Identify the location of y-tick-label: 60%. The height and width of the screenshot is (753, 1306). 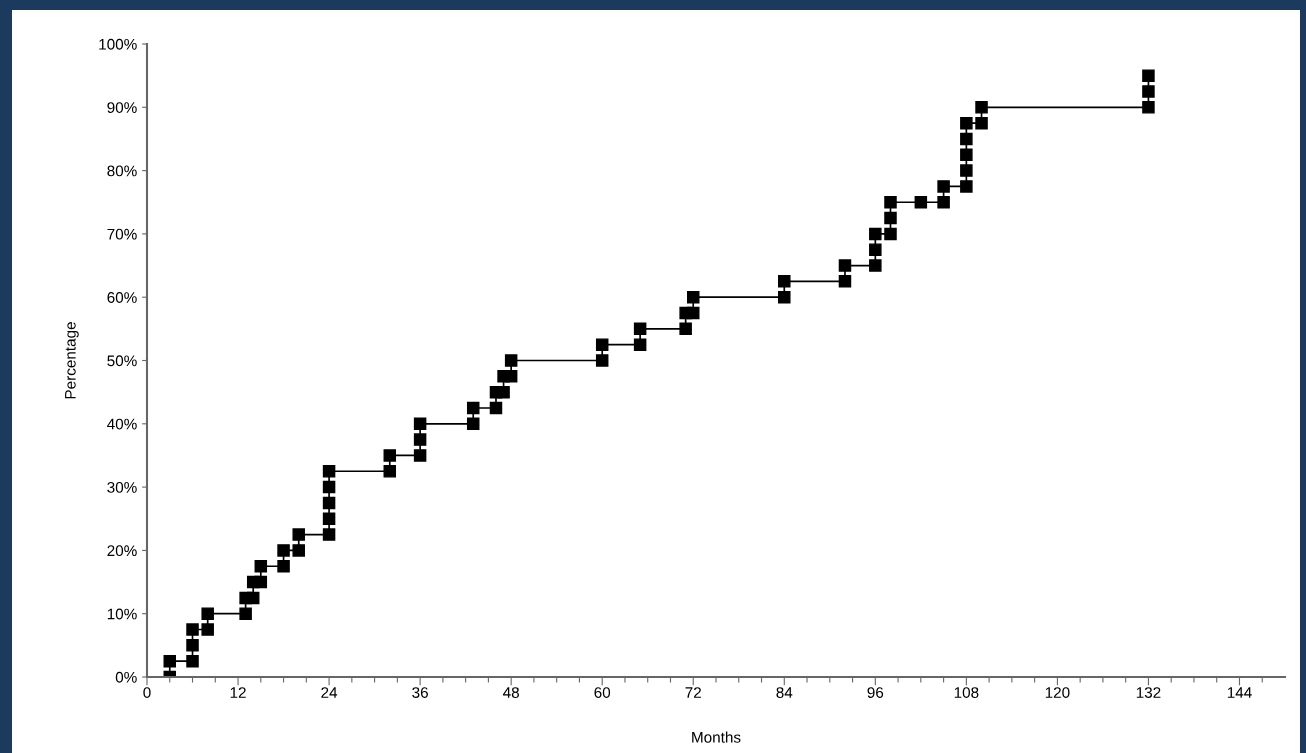
(122, 297).